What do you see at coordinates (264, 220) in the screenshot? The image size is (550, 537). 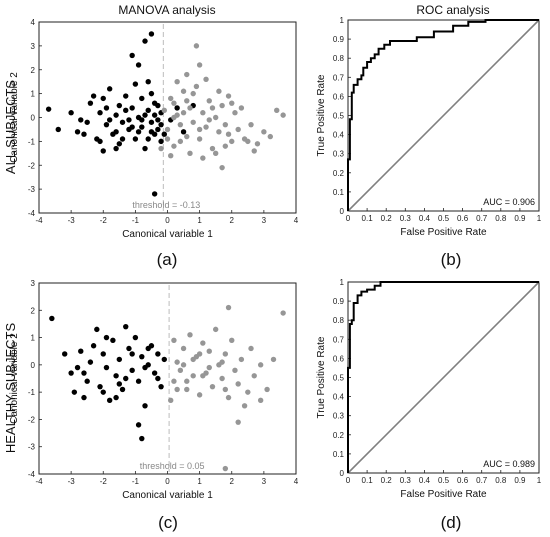 I see `x-tick-label: 3` at bounding box center [264, 220].